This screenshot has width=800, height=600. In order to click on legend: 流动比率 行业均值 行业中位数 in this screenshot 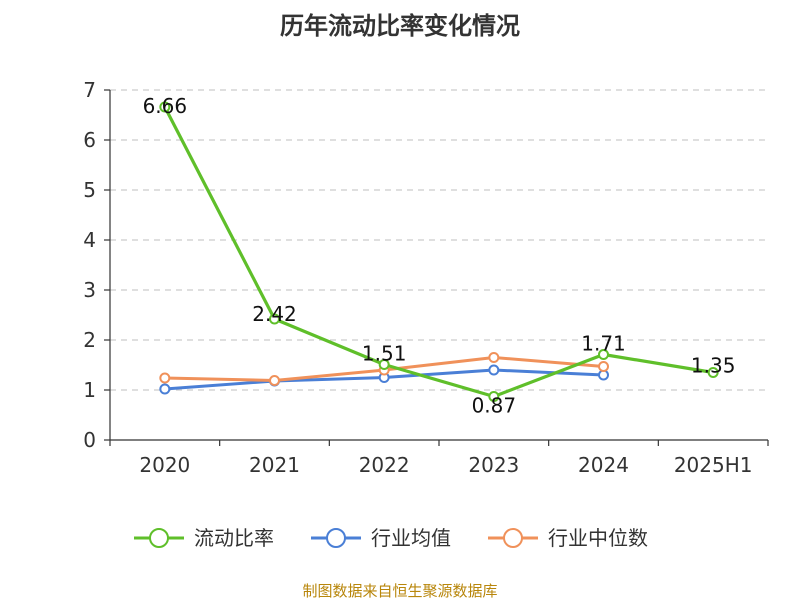, I will do `click(391, 538)`.